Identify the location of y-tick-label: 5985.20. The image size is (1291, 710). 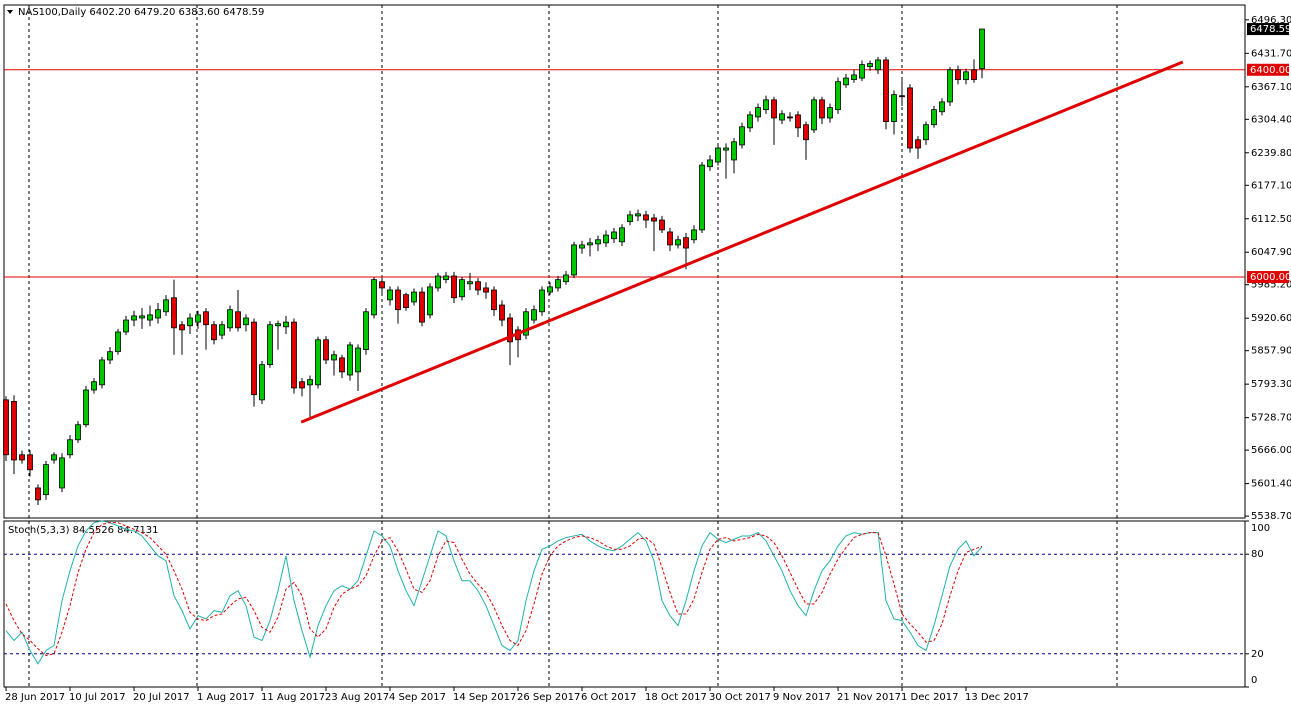
(1271, 285).